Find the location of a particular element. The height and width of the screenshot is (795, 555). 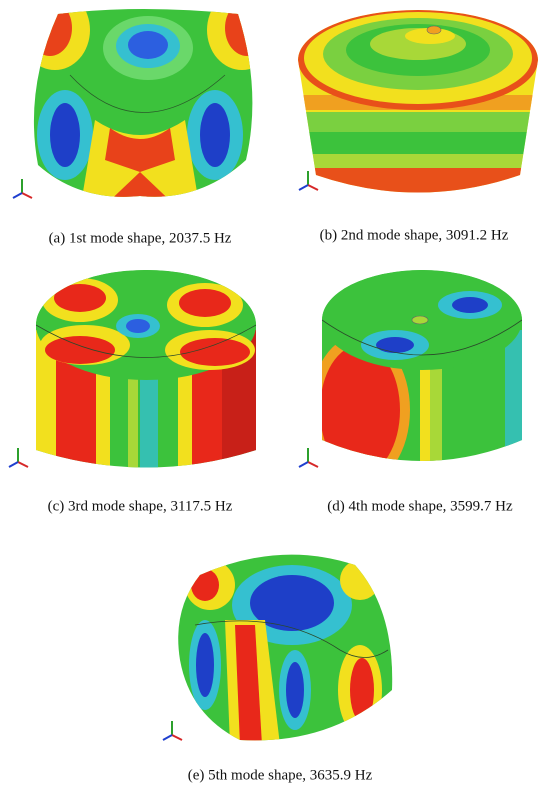

caption: (b) 2nd mode shape, 3091.2 Hz is located at coordinates (414, 235).